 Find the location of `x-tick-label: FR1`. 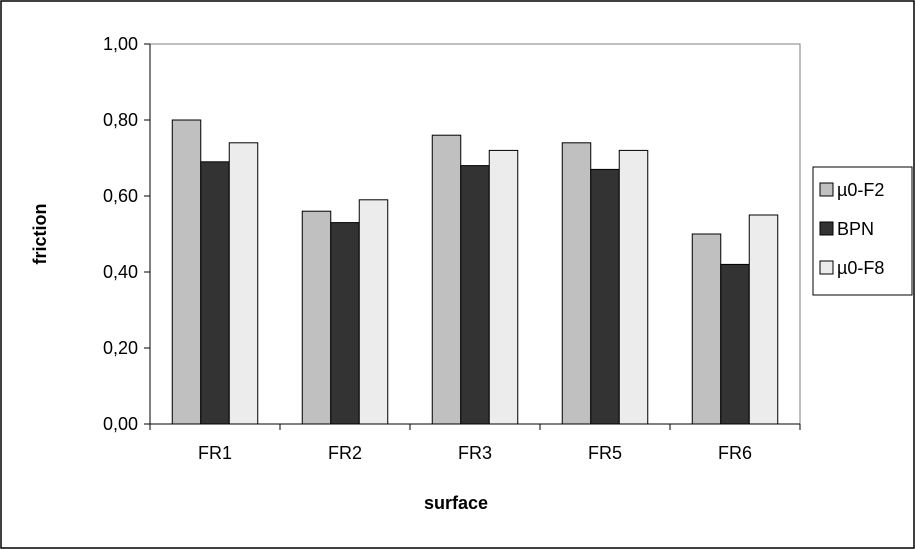

x-tick-label: FR1 is located at coordinates (215, 453).